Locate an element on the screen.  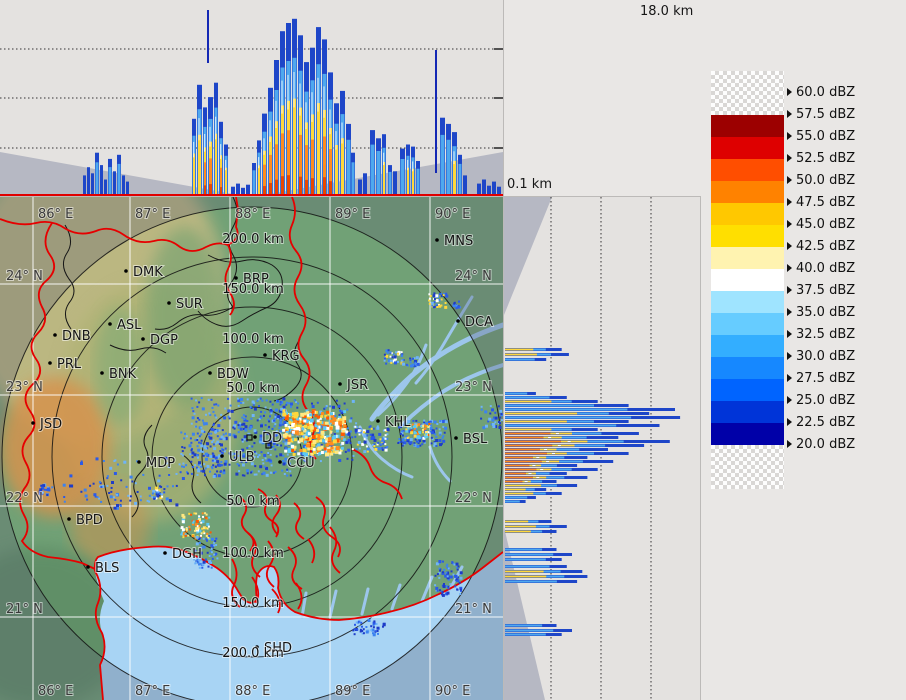
city-label-BLS: BLS is located at coordinates (107, 568).